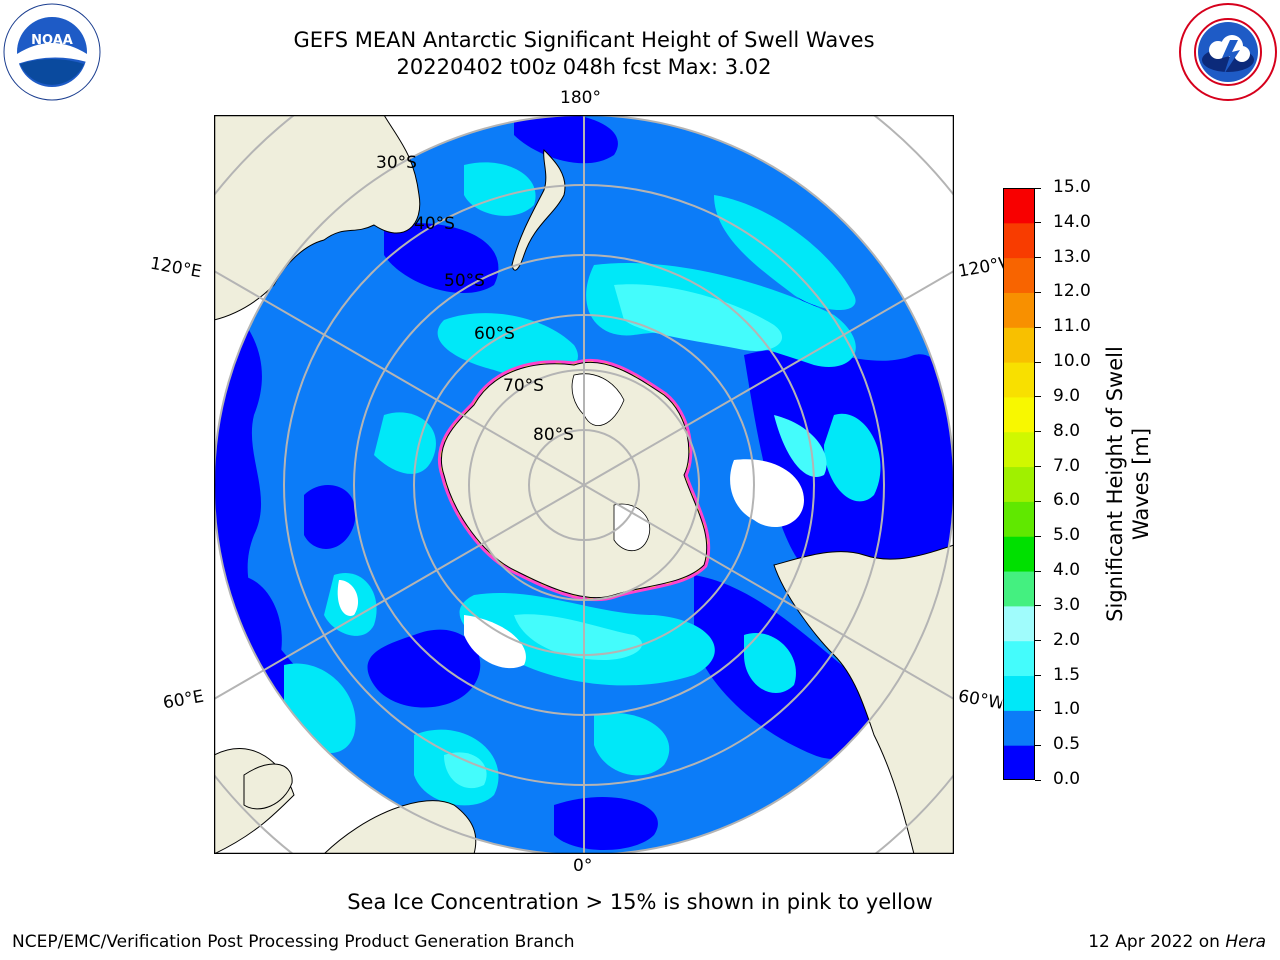 Image resolution: width=1280 pixels, height=960 pixels. I want to click on colorbar-tick-label: 8.0, so click(1067, 430).